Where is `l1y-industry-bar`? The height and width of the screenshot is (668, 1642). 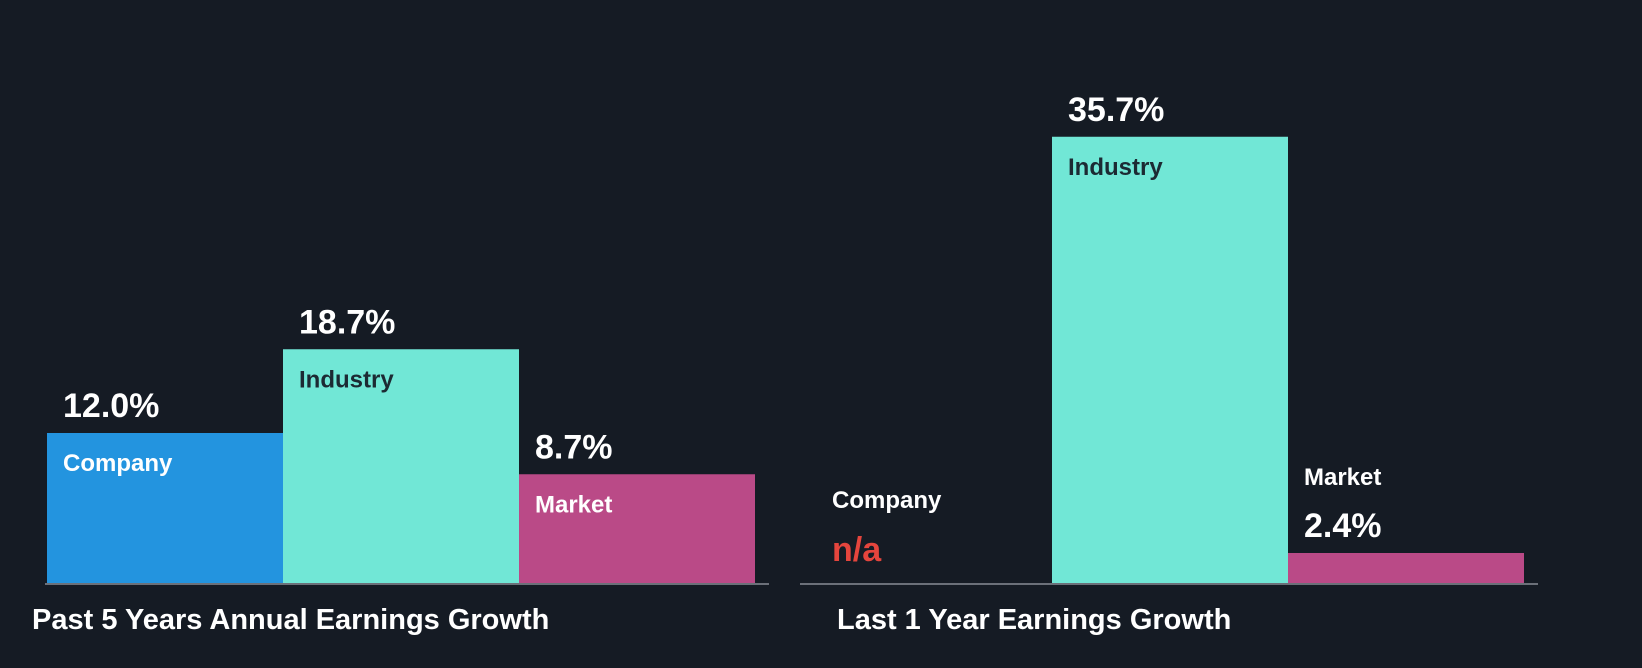 l1y-industry-bar is located at coordinates (1170, 359).